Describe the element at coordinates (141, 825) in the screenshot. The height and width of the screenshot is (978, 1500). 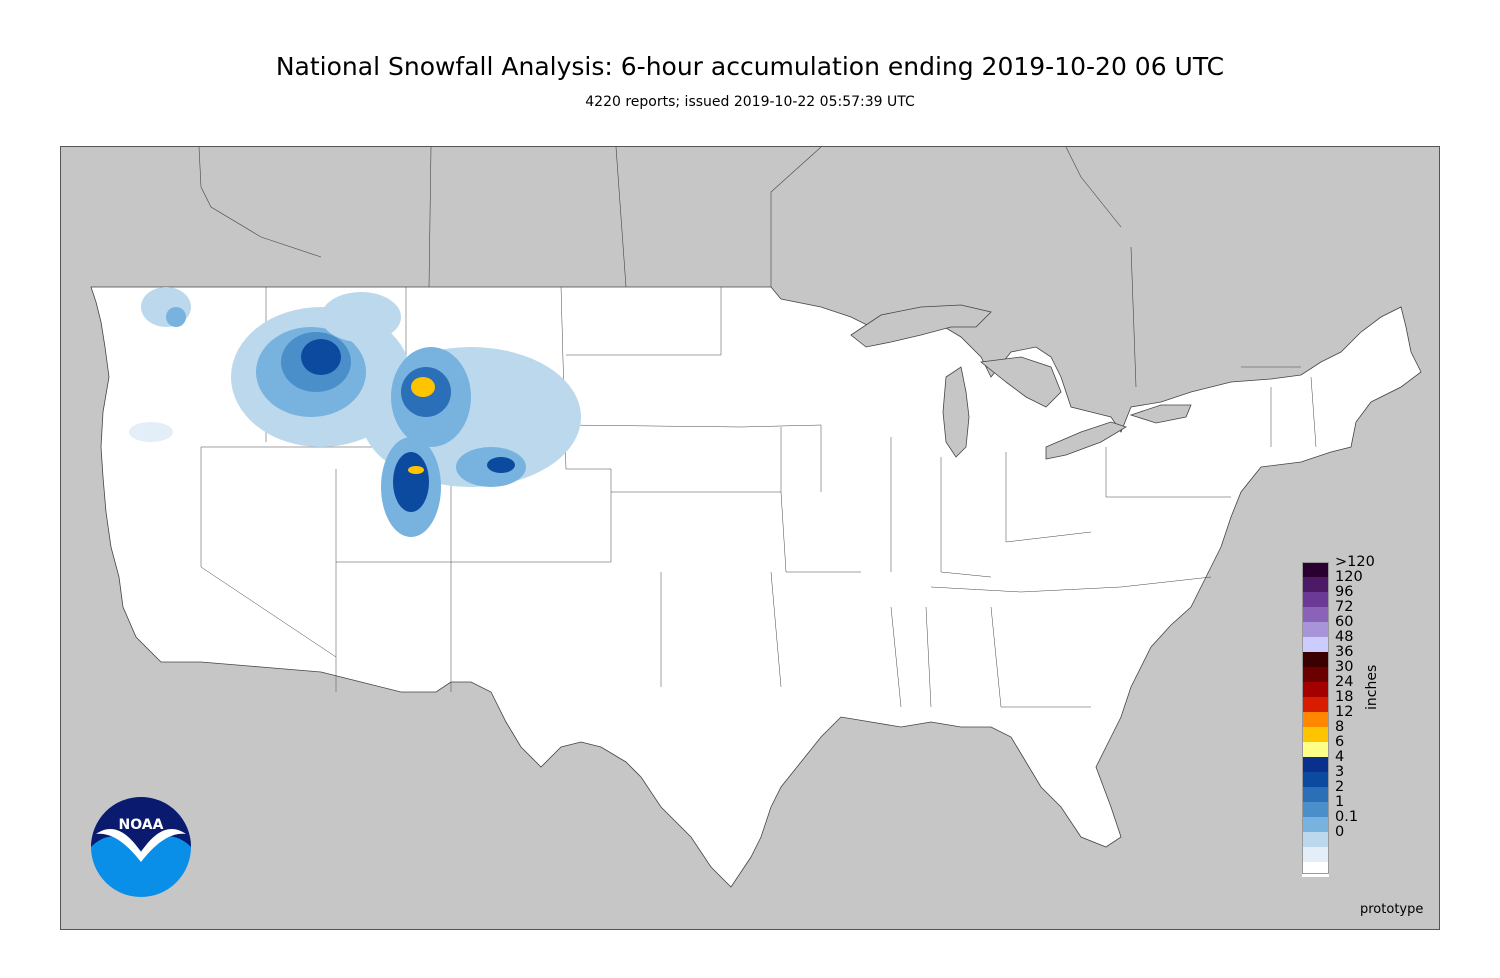
I see `noaa-logo-text: NOAA` at that location.